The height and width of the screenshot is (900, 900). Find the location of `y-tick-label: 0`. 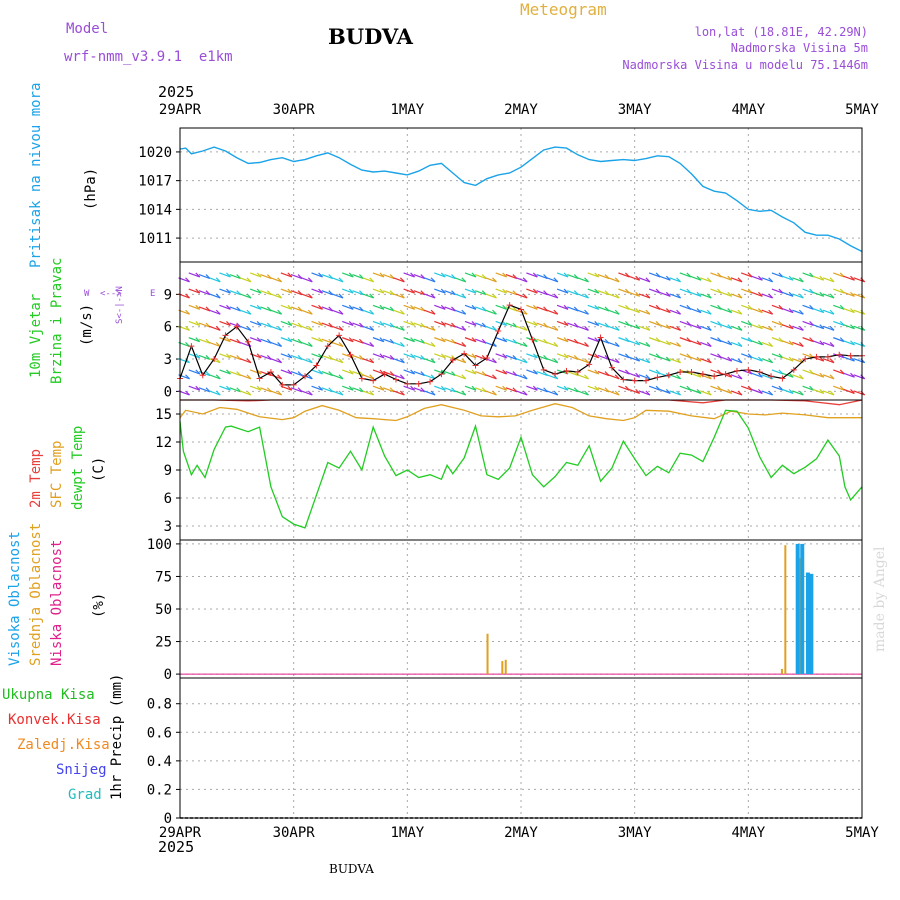

y-tick-label: 0 is located at coordinates (168, 675).